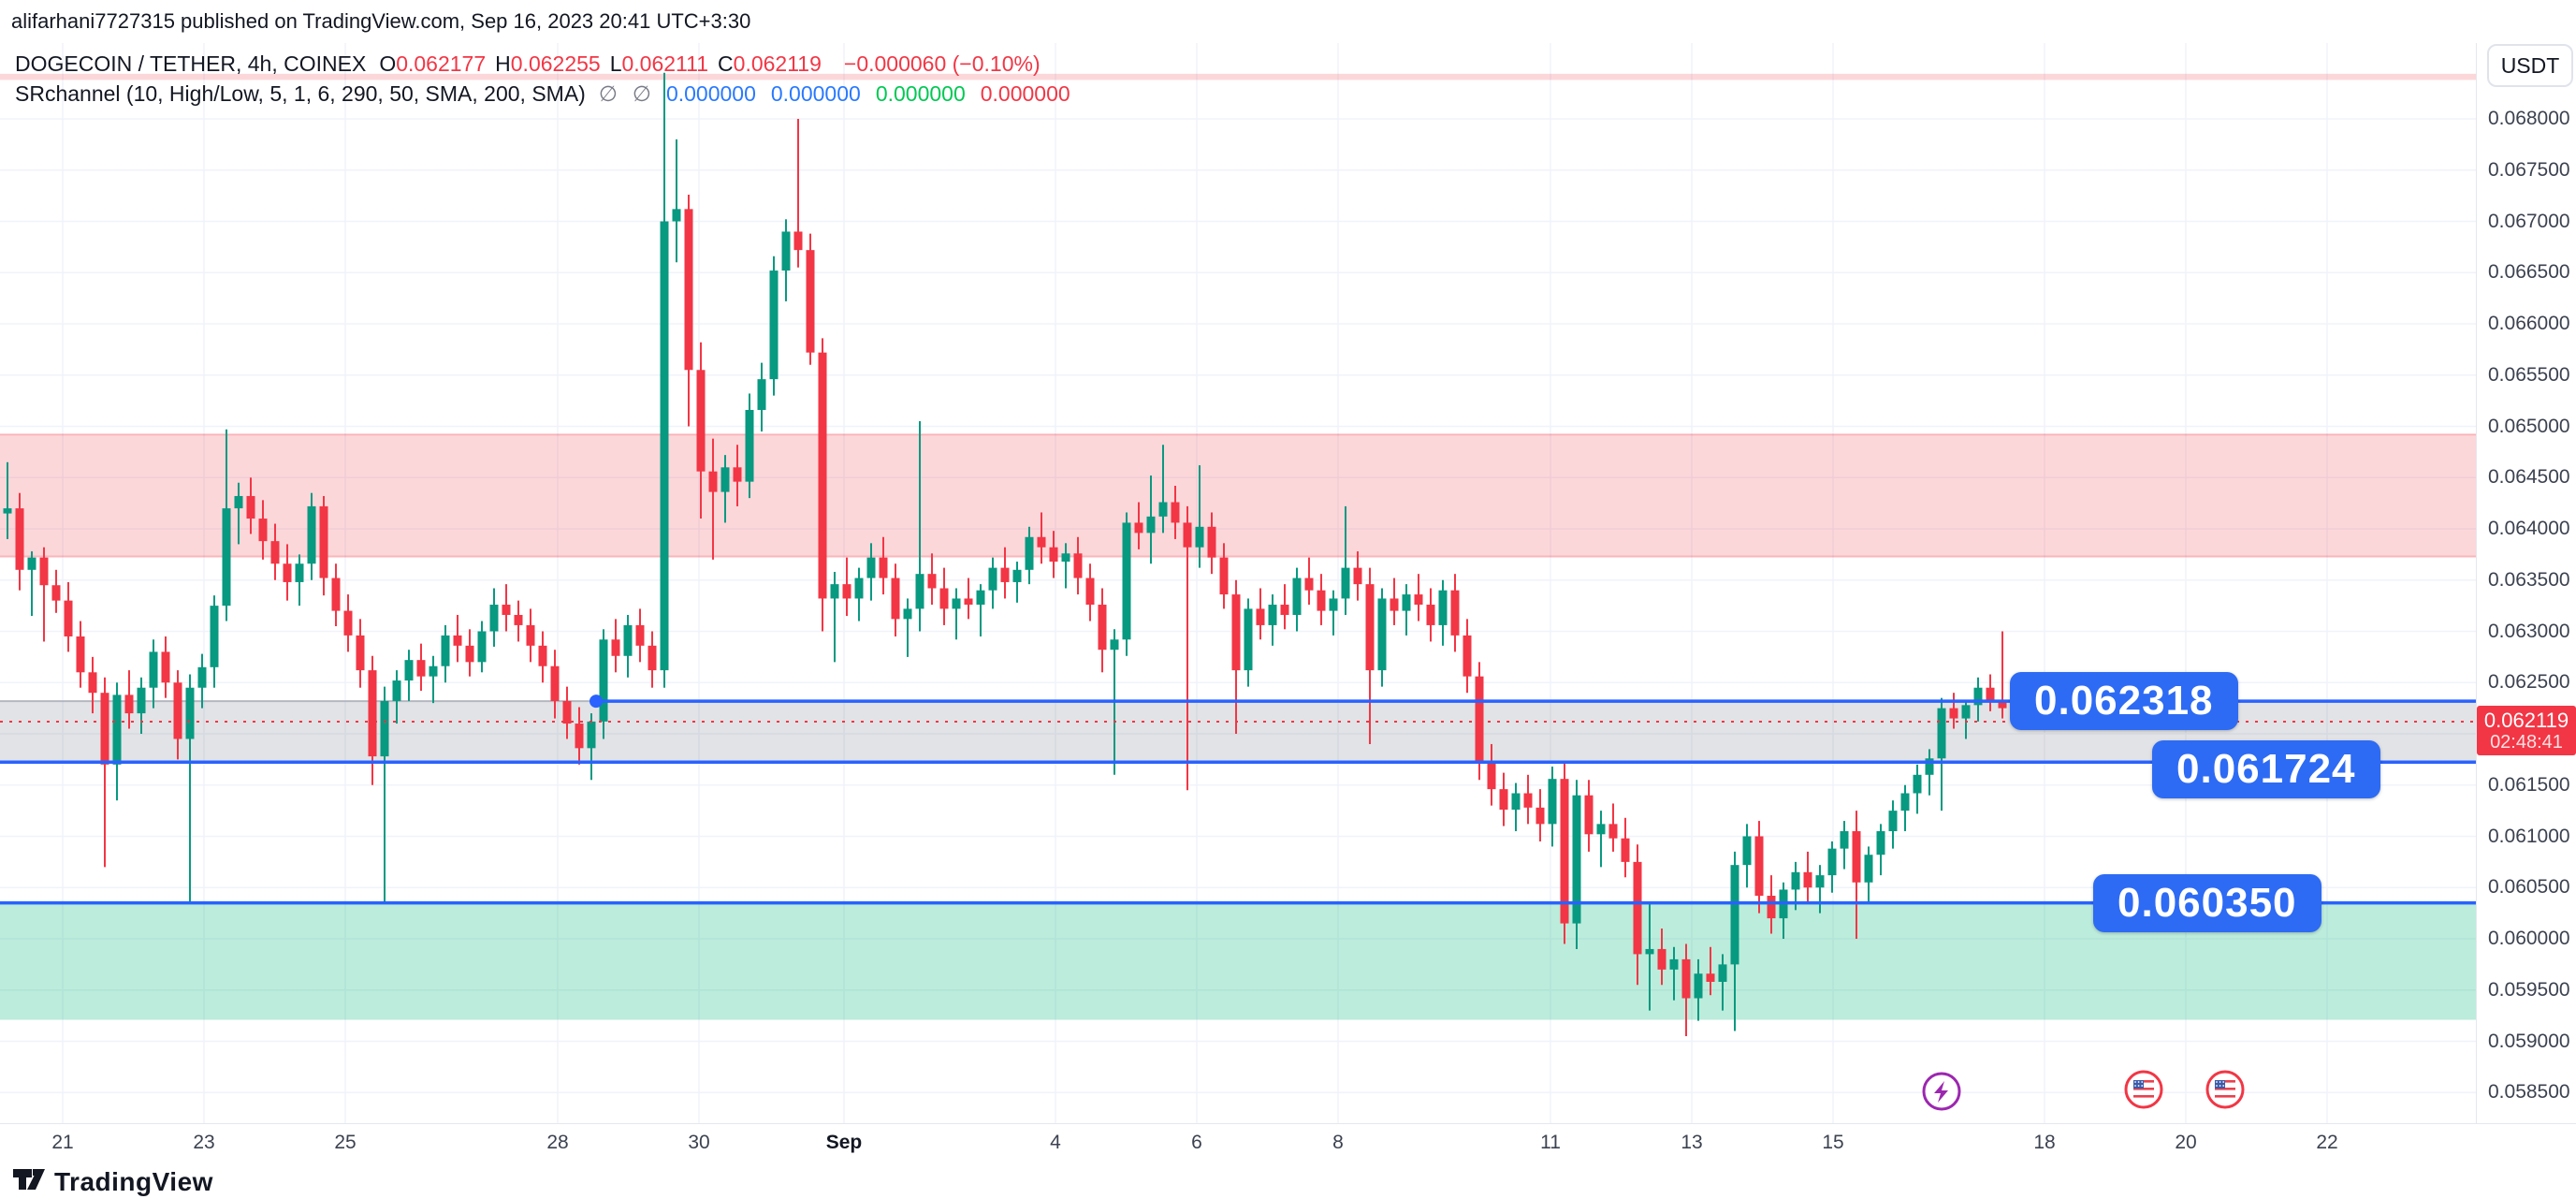 The image size is (2576, 1199). Describe the element at coordinates (557, 1142) in the screenshot. I see `time-axis-label: 28` at that location.